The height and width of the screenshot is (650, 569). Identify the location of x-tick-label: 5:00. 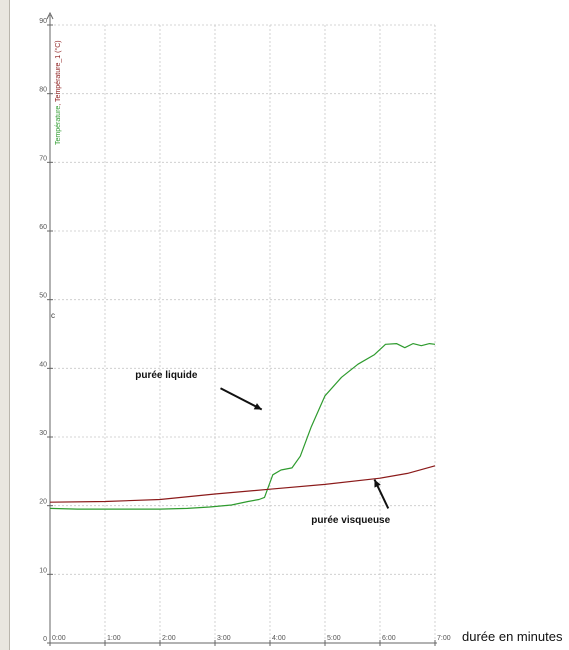
(334, 638).